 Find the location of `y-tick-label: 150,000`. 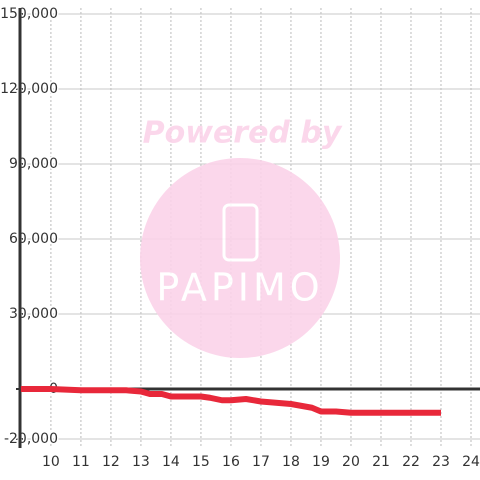

y-tick-label: 150,000 is located at coordinates (29, 14).